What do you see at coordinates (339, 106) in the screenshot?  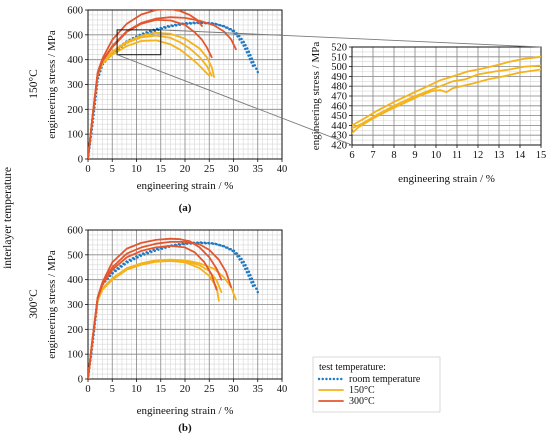 I see `y-tick-label: 460` at bounding box center [339, 106].